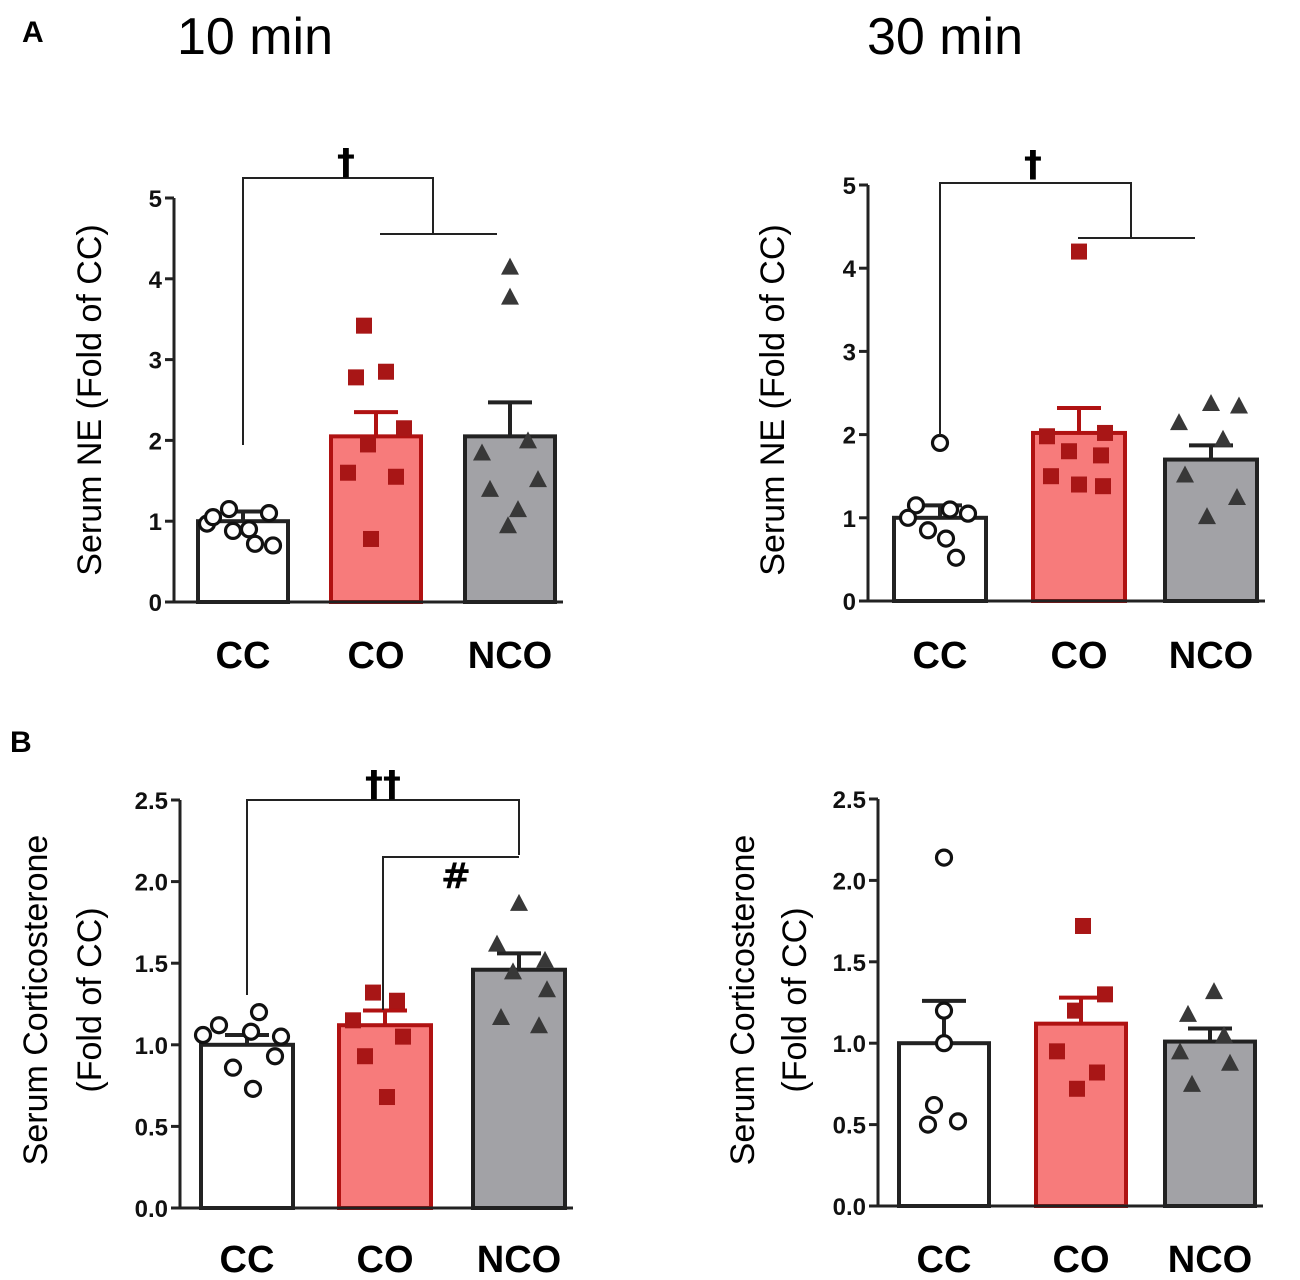  What do you see at coordinates (151, 1127) in the screenshot?
I see `y-tick-label: 0.5` at bounding box center [151, 1127].